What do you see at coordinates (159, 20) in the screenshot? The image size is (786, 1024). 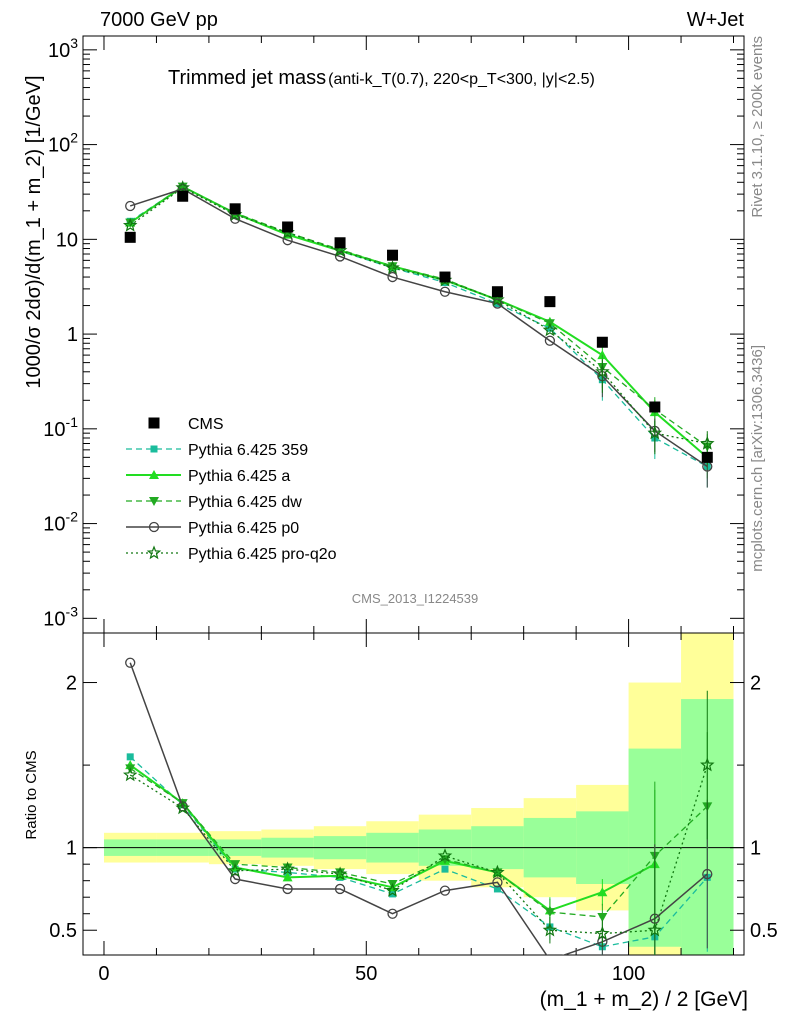 I see `header-left: 7000 GeV pp` at bounding box center [159, 20].